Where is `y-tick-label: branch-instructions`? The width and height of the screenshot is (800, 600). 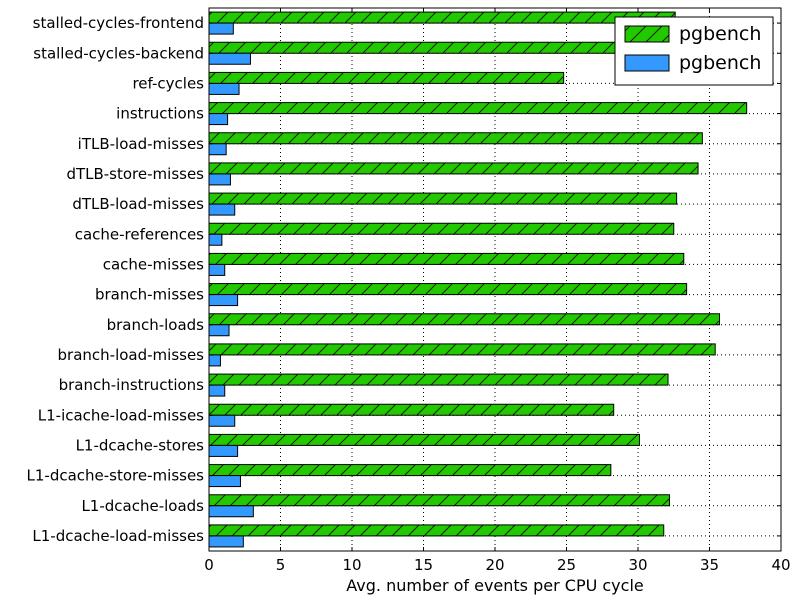
y-tick-label: branch-instructions is located at coordinates (132, 385).